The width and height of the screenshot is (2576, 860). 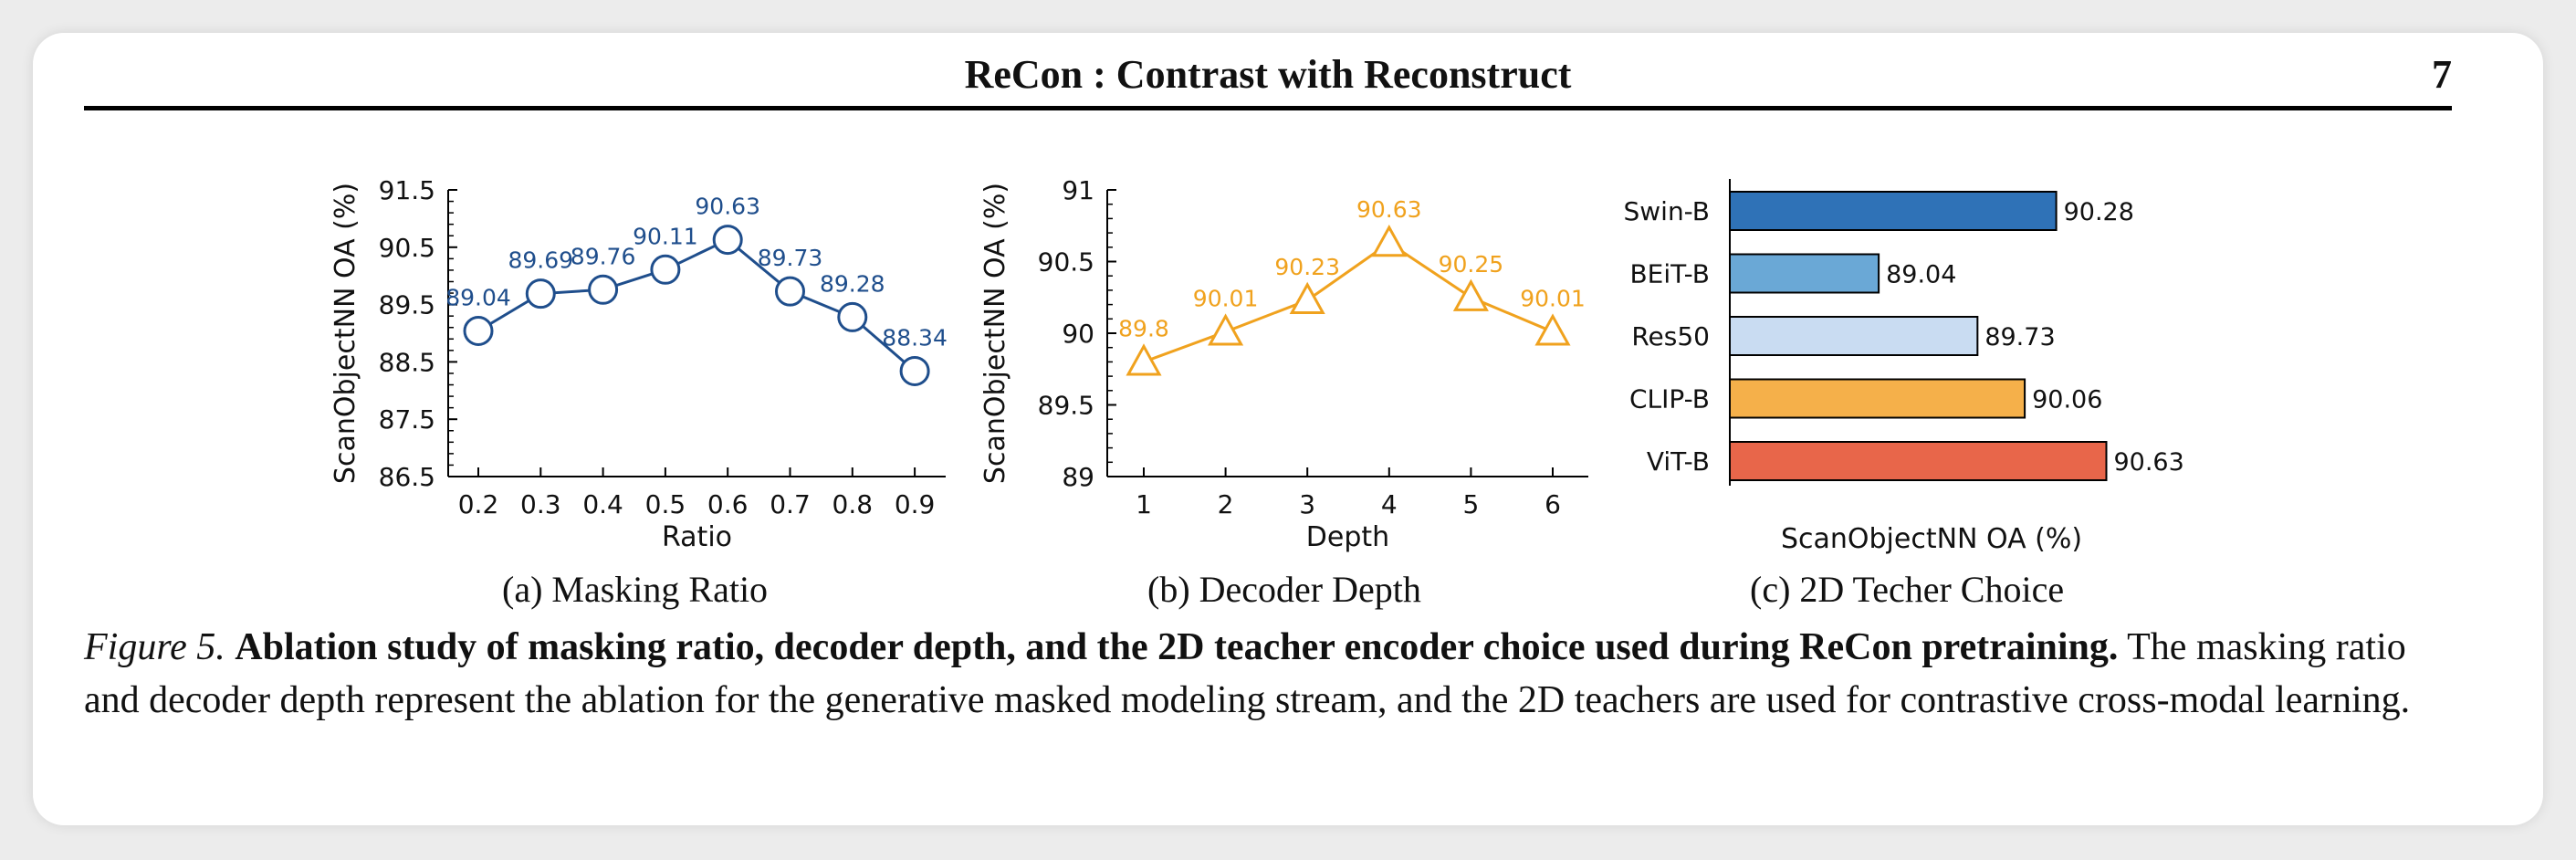 I want to click on chart-c-category-label: ViT-B, so click(x=1678, y=462).